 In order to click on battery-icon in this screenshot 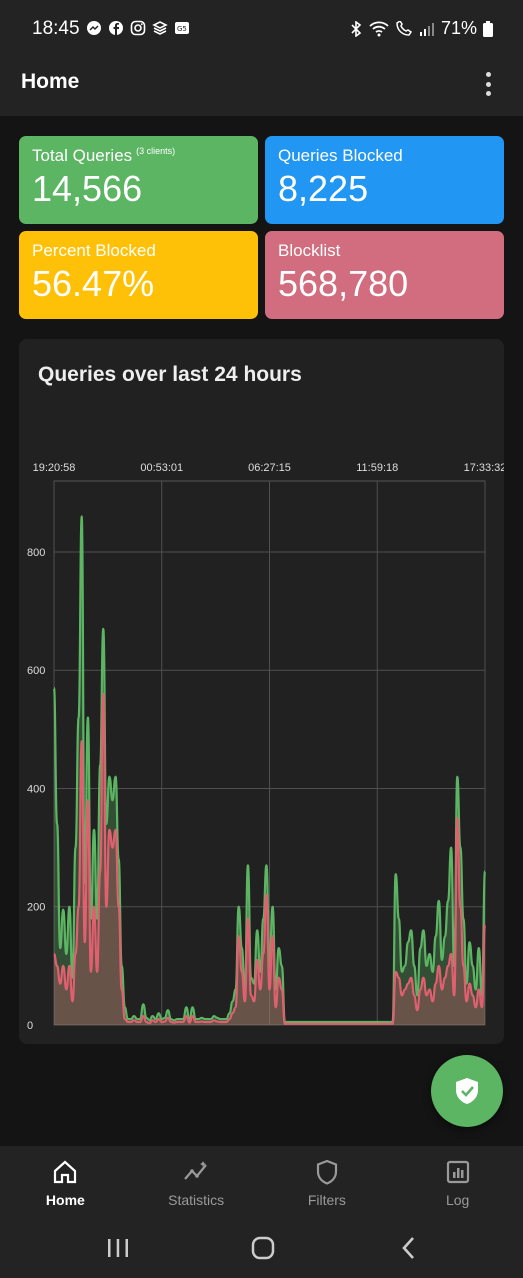, I will do `click(488, 28)`.